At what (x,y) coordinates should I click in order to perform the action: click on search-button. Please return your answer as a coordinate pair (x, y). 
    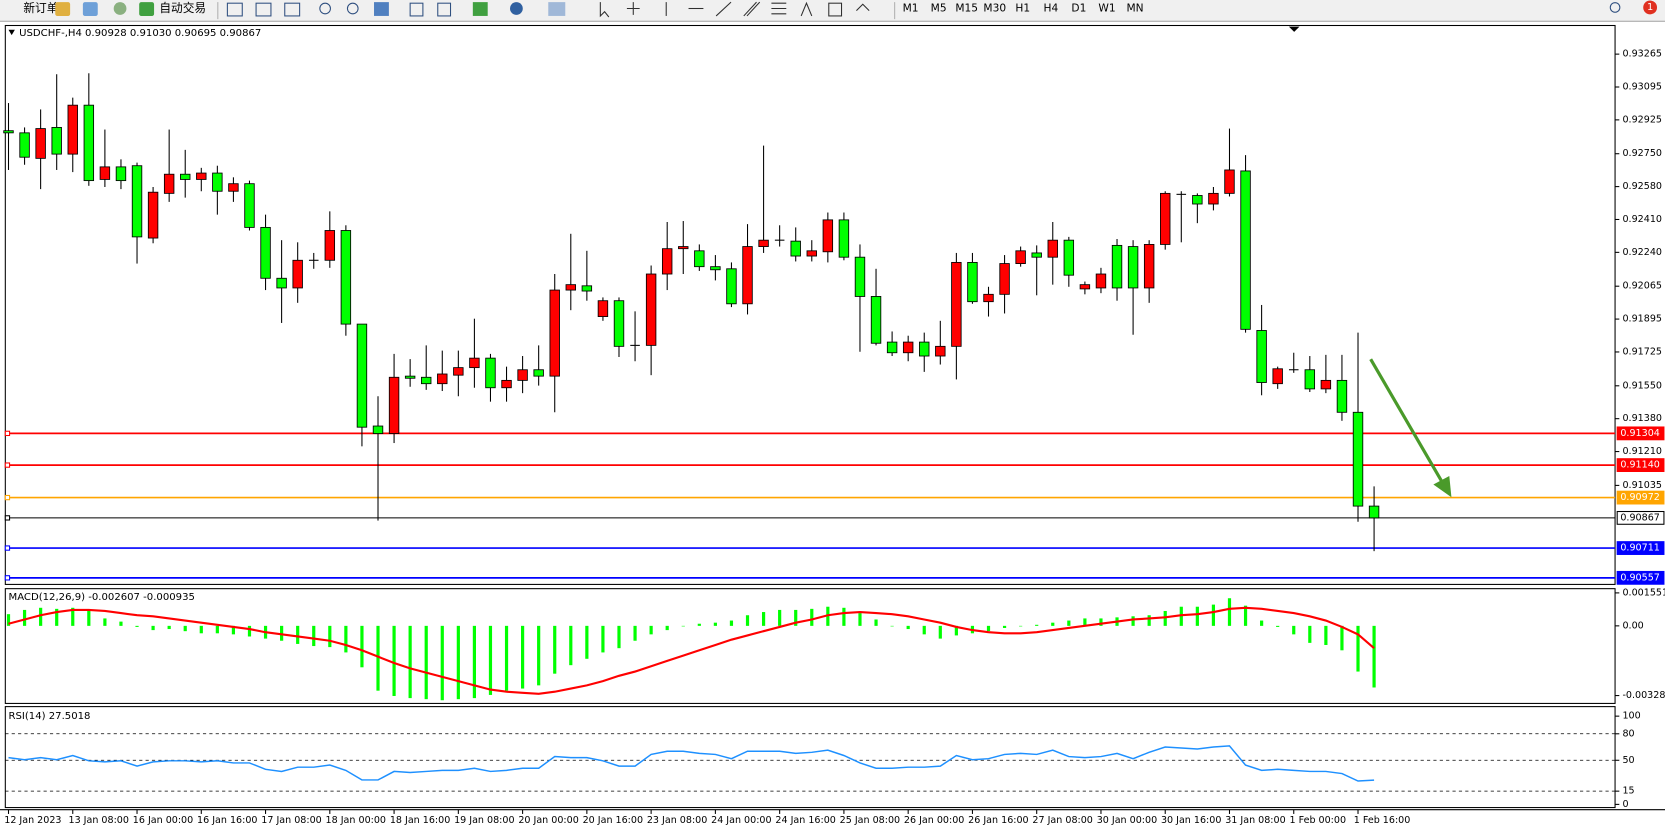
    Looking at the image, I should click on (1615, 7).